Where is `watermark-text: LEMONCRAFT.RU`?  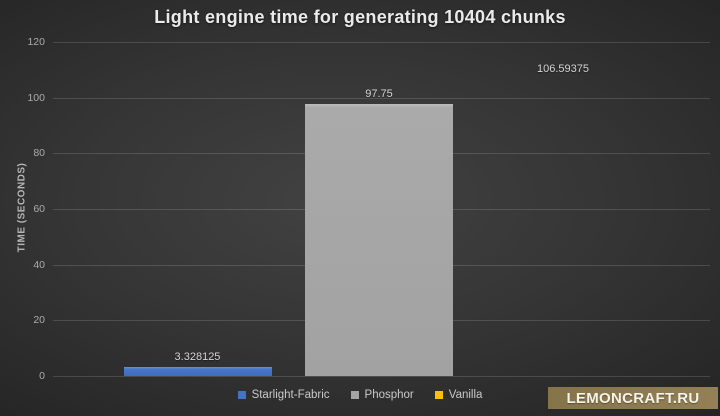
watermark-text: LEMONCRAFT.RU is located at coordinates (633, 398).